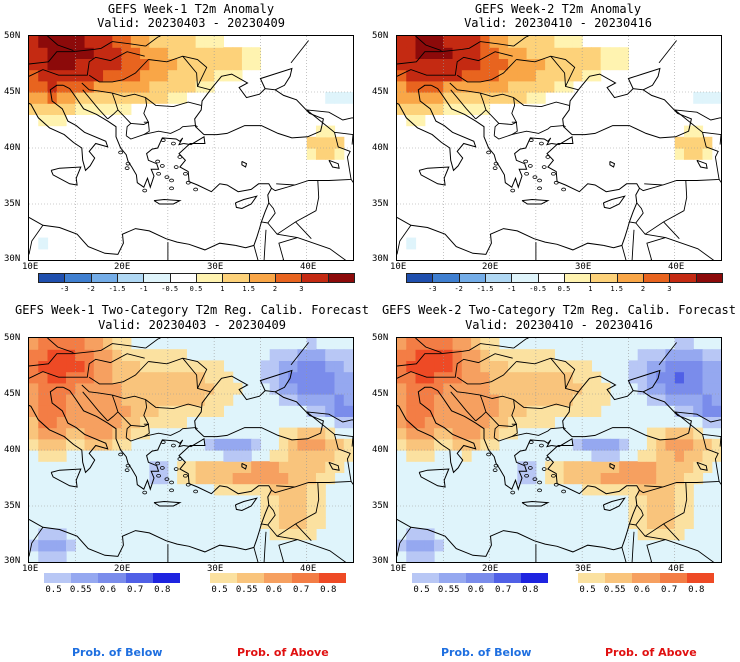 Image resolution: width=740 pixels, height=662 pixels. What do you see at coordinates (676, 569) in the screenshot?
I see `lon-label: 40E` at bounding box center [676, 569].